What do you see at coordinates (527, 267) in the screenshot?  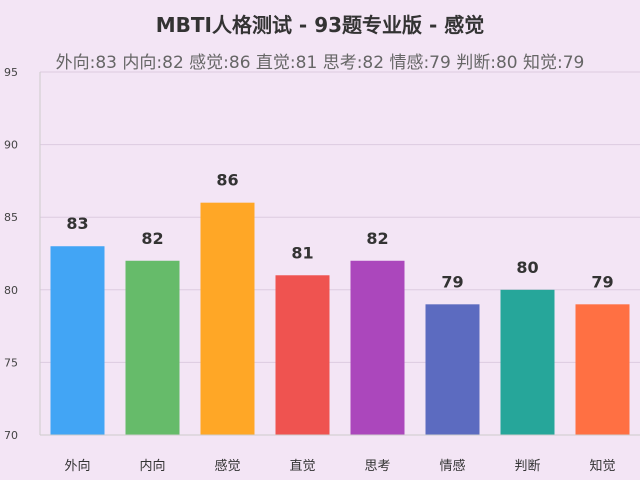 I see `data-label: 80` at bounding box center [527, 267].